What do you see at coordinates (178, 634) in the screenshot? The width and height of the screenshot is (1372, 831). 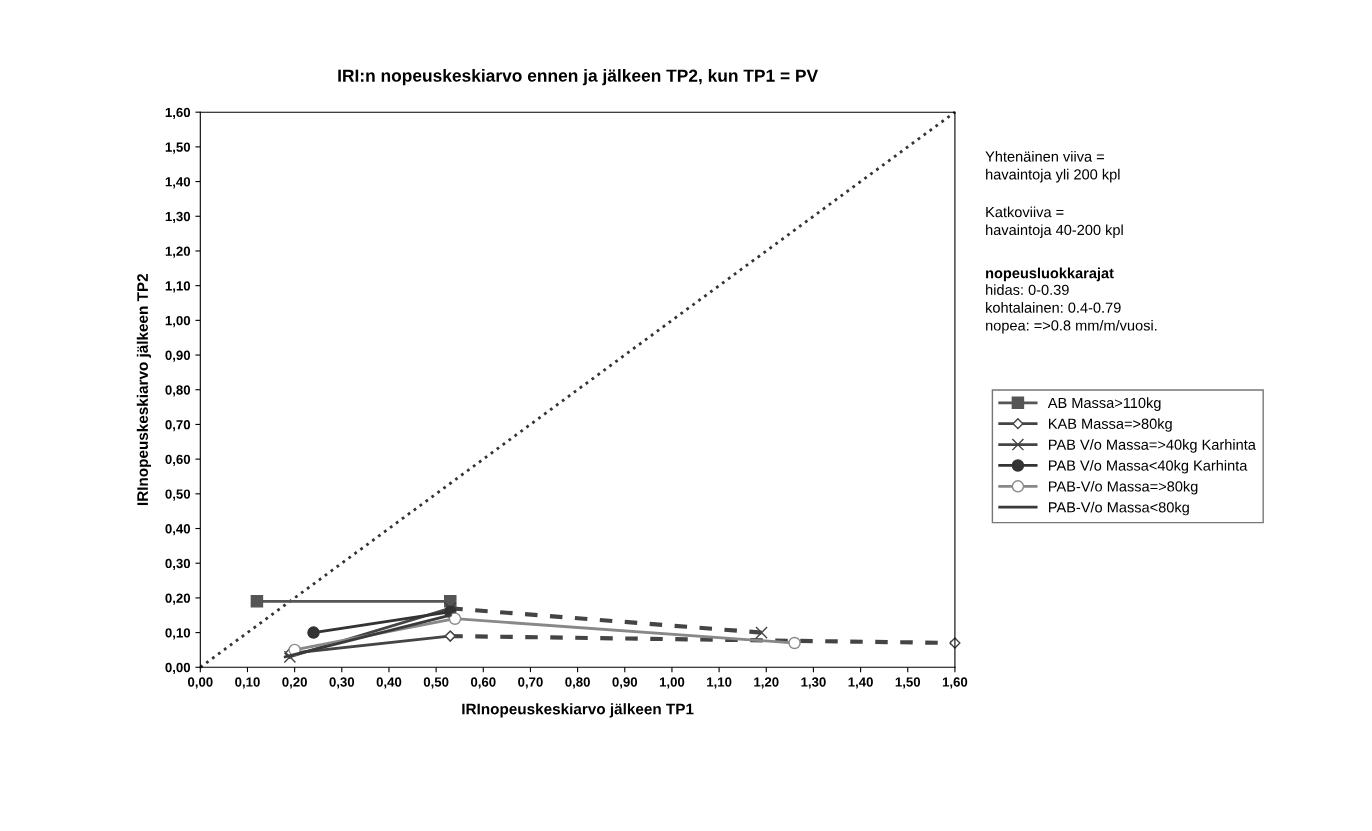 I see `y-tick-label: 0,10` at bounding box center [178, 634].